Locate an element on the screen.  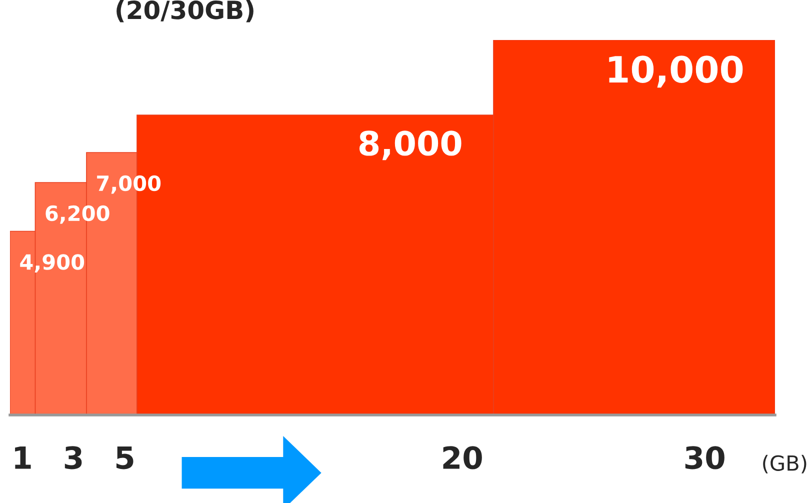
x-tick-label: 20 is located at coordinates (462, 458).